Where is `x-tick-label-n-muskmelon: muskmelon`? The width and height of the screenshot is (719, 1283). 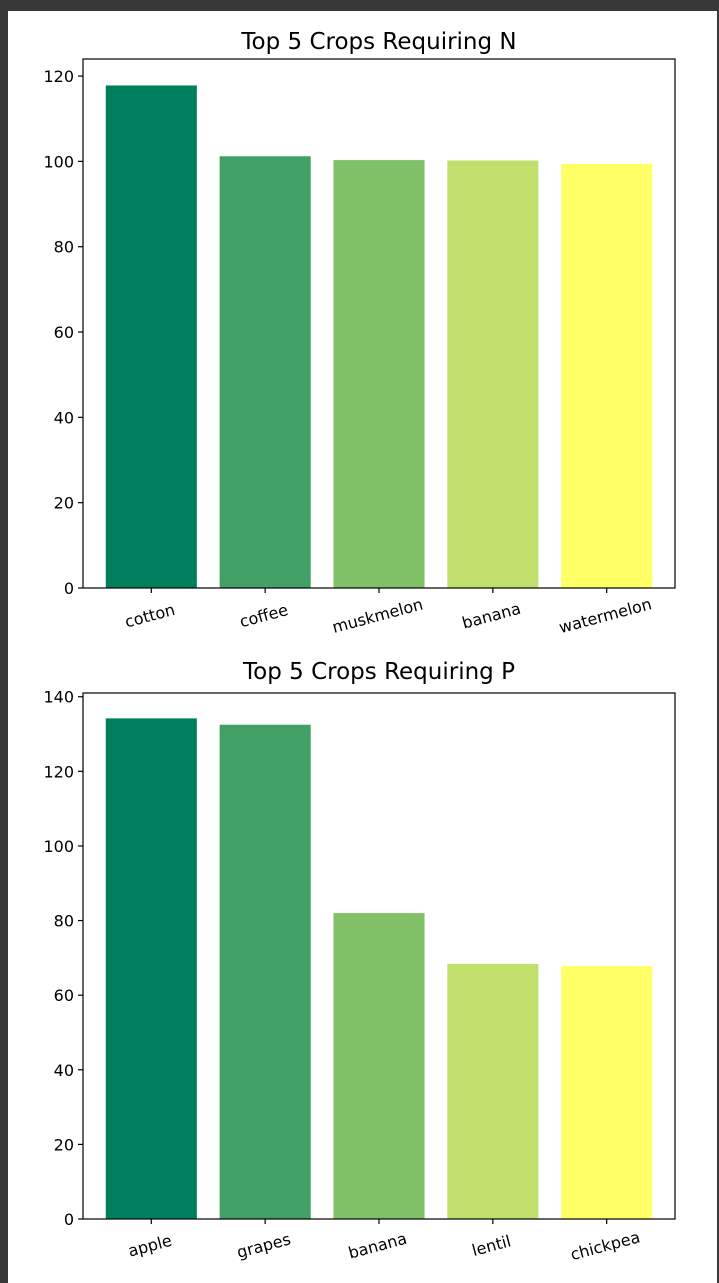
x-tick-label-n-muskmelon: muskmelon is located at coordinates (377, 615).